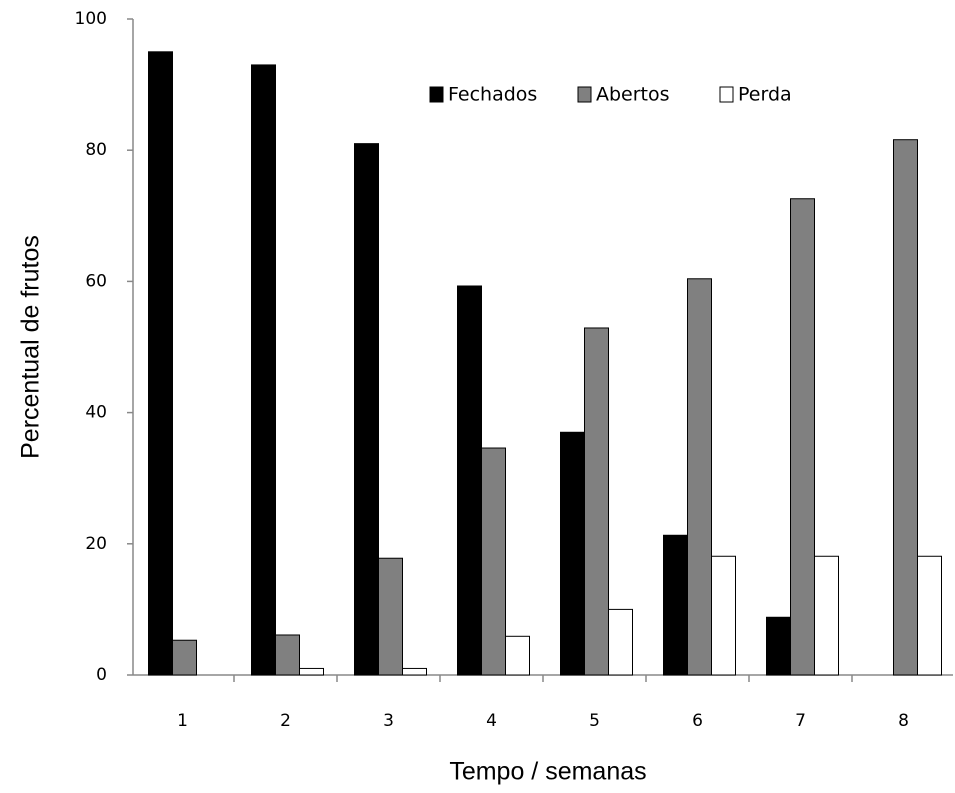 This screenshot has height=793, width=955. What do you see at coordinates (101, 675) in the screenshot?
I see `y-tick-label: 0` at bounding box center [101, 675].